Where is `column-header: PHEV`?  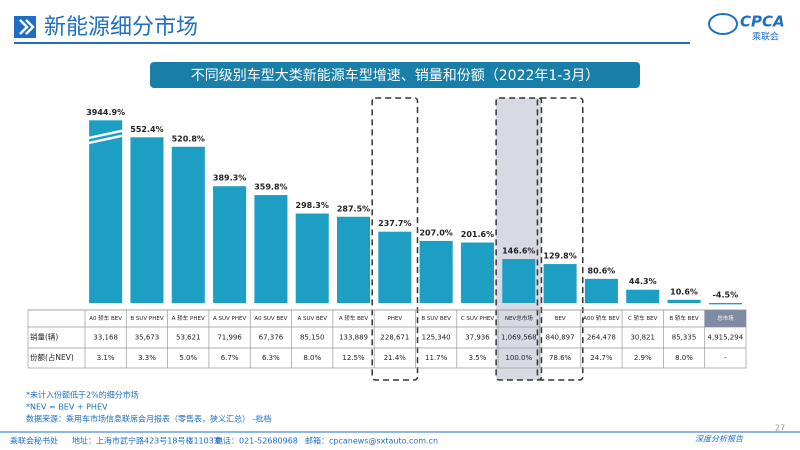 column-header: PHEV is located at coordinates (394, 319).